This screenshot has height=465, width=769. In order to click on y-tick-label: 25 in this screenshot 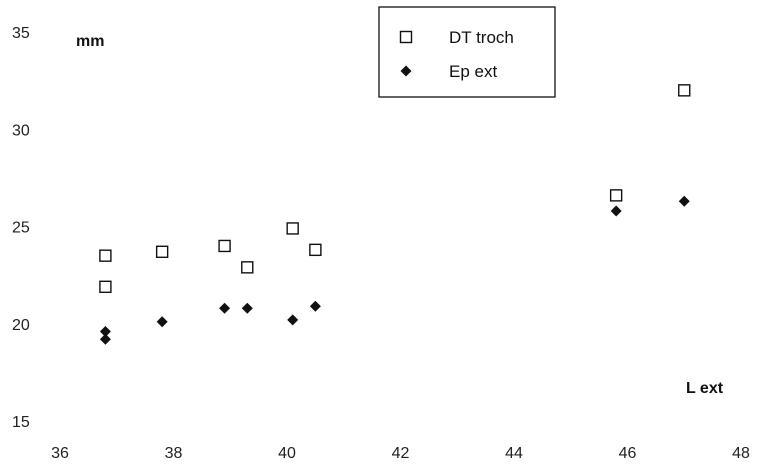, I will do `click(21, 228)`.